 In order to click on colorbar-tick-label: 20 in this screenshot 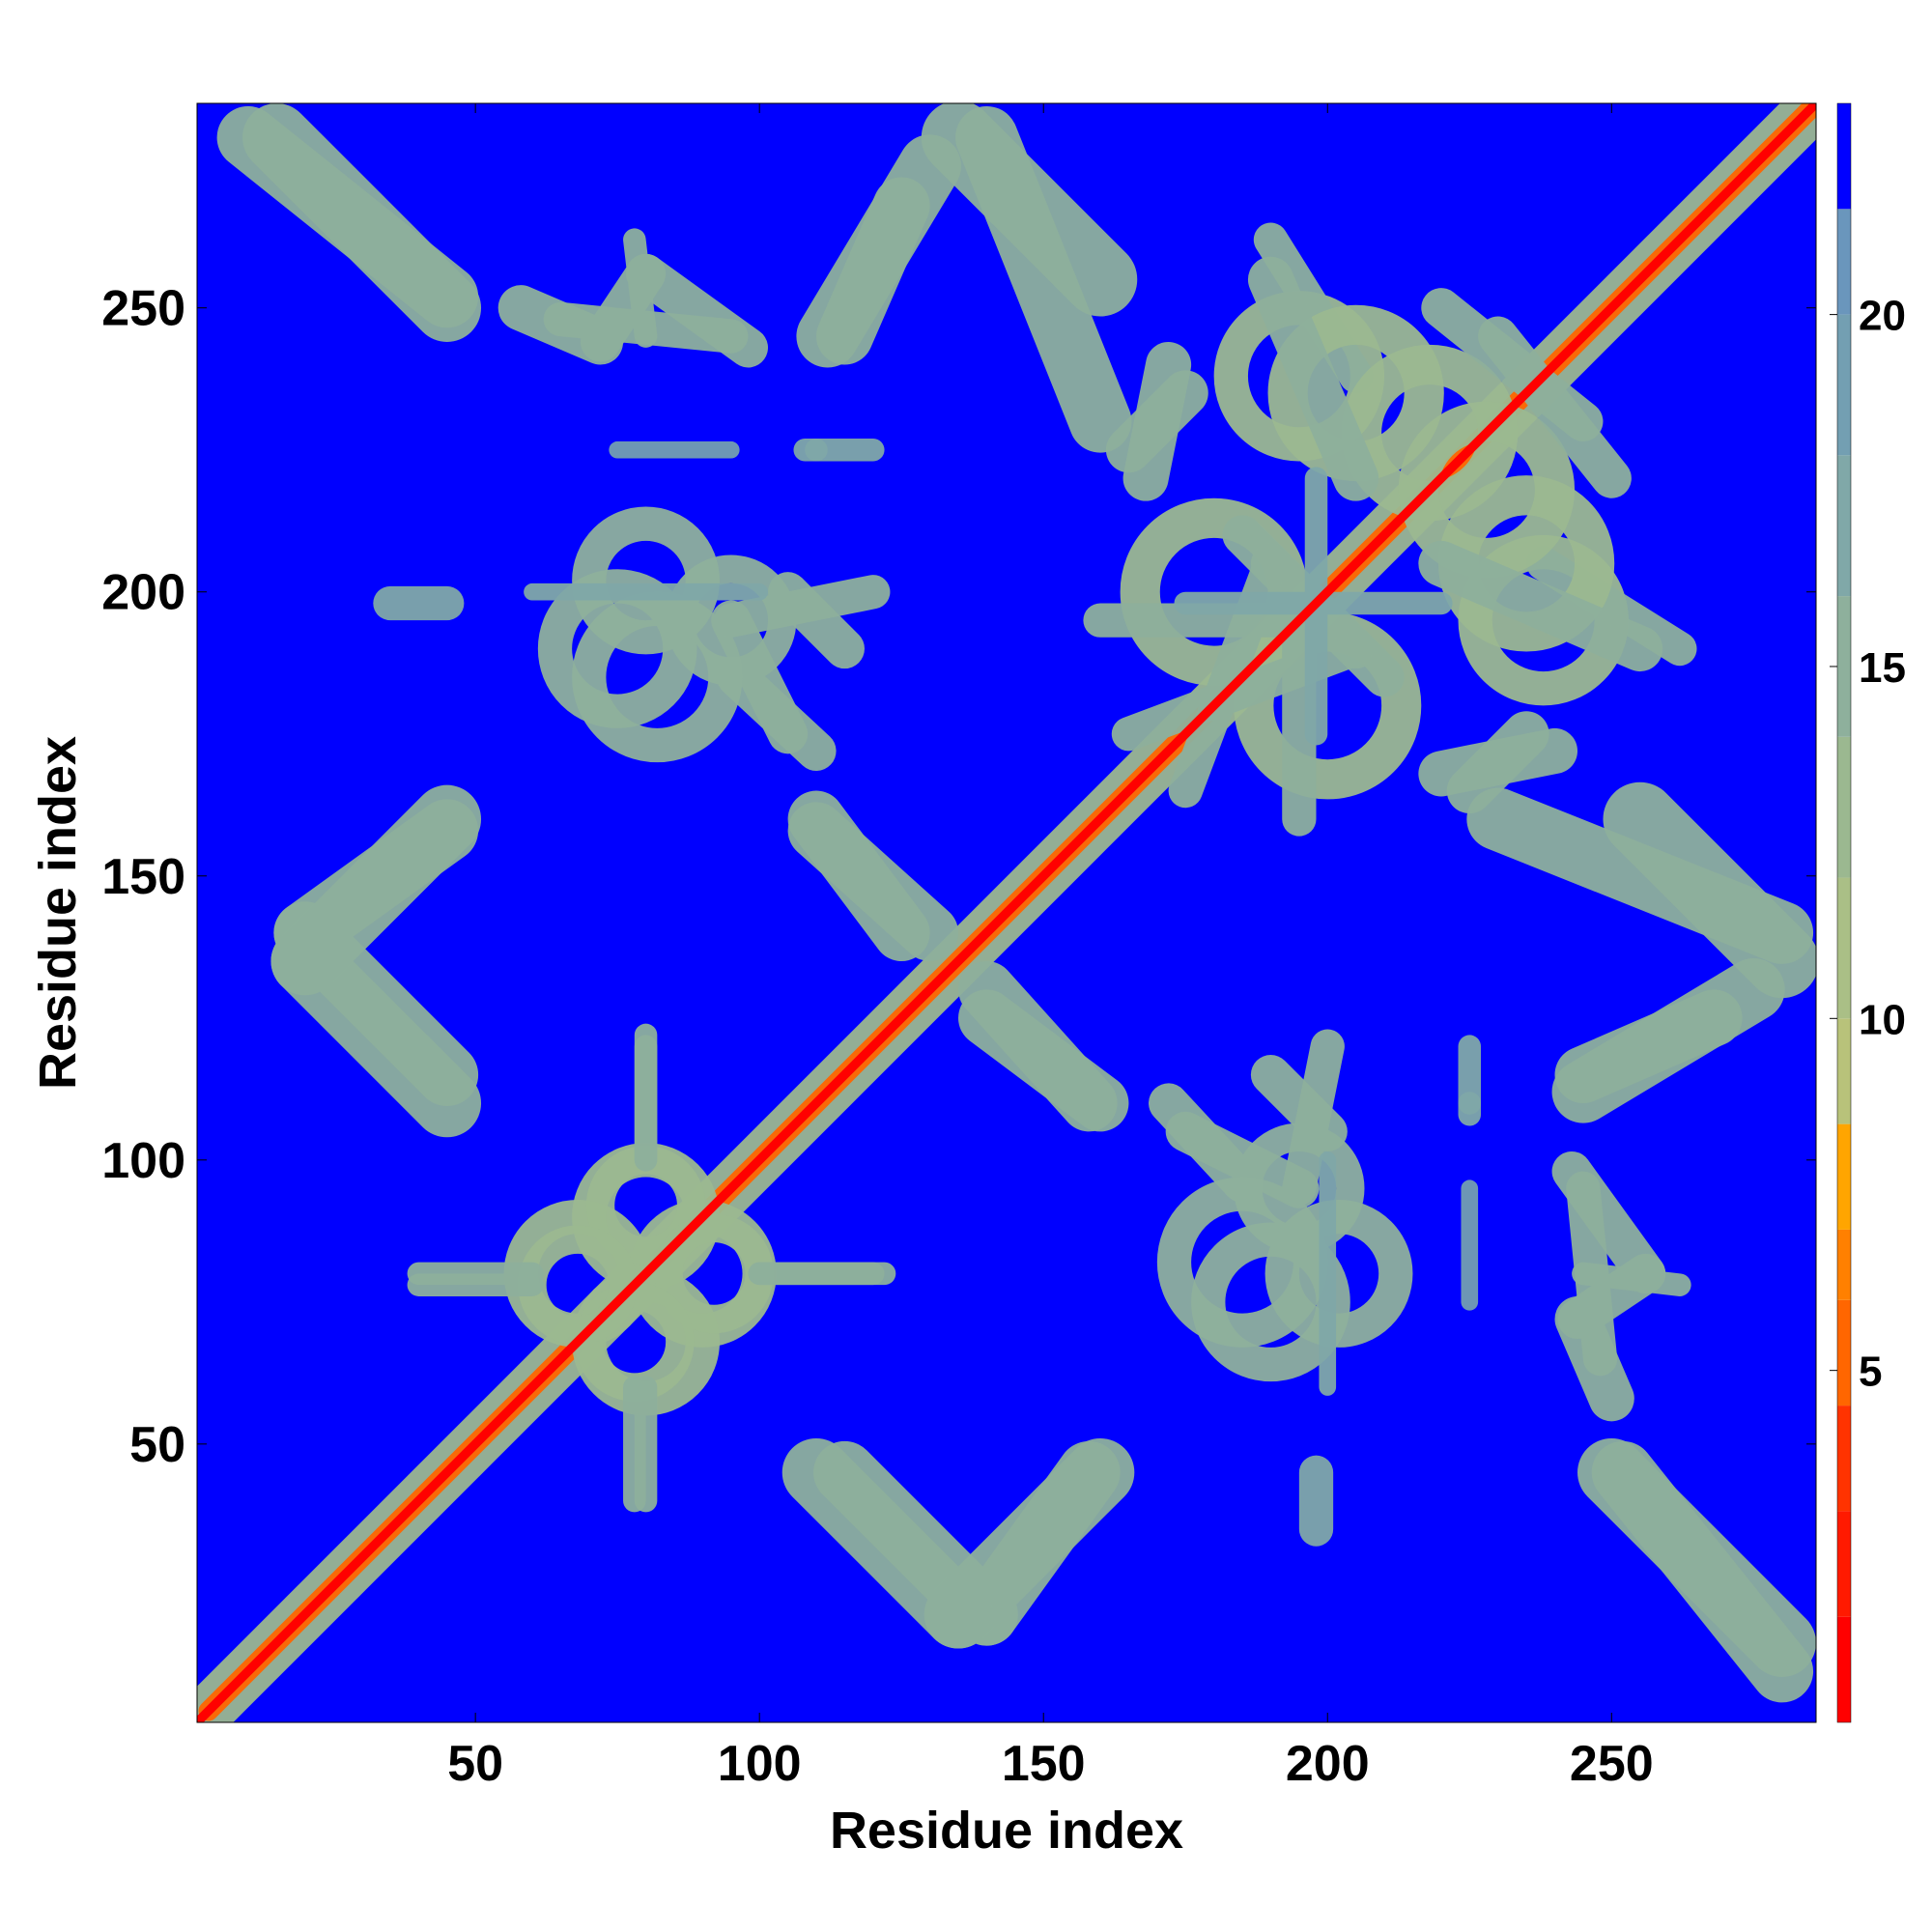, I will do `click(1882, 316)`.